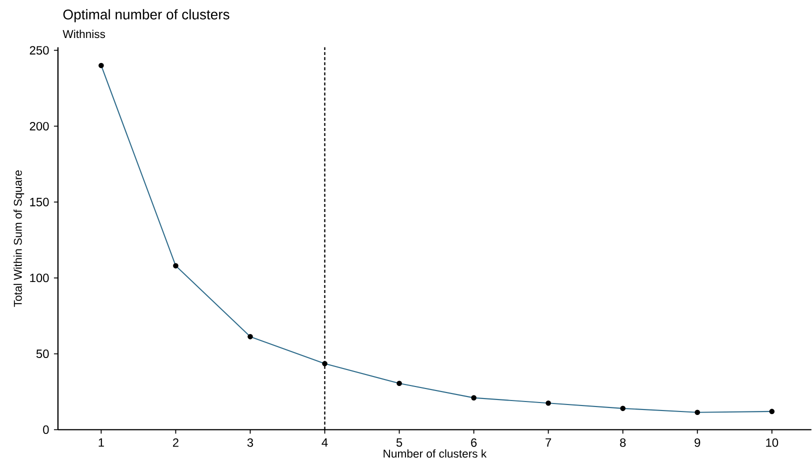 Image resolution: width=812 pixels, height=466 pixels. Describe the element at coordinates (399, 442) in the screenshot. I see `x-tick-label: 5` at that location.